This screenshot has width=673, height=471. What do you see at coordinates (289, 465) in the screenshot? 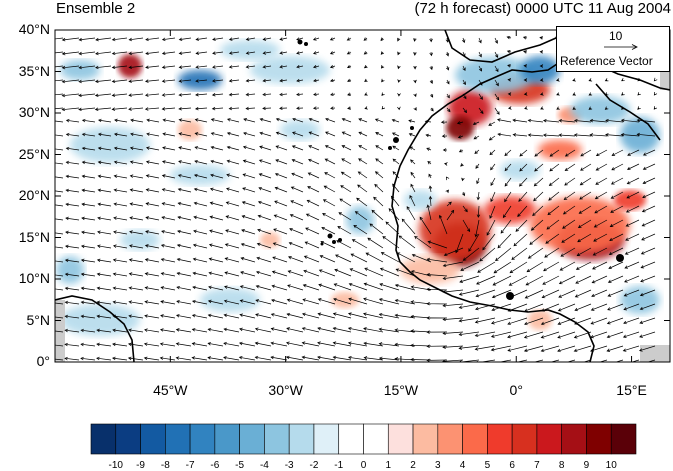
I see `colorbar-label: -3` at bounding box center [289, 465].